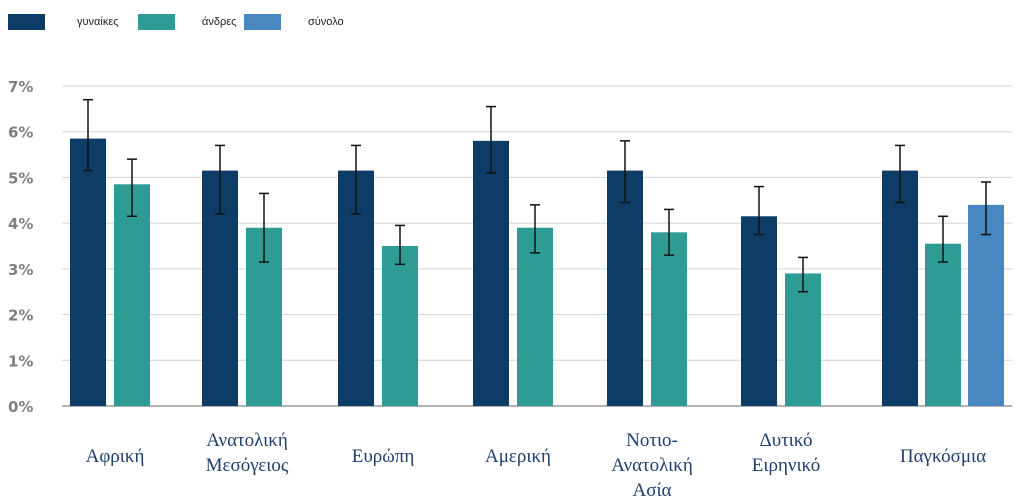 The height and width of the screenshot is (504, 1020). Describe the element at coordinates (383, 456) in the screenshot. I see `x-category-label: Ευρώπη` at that location.